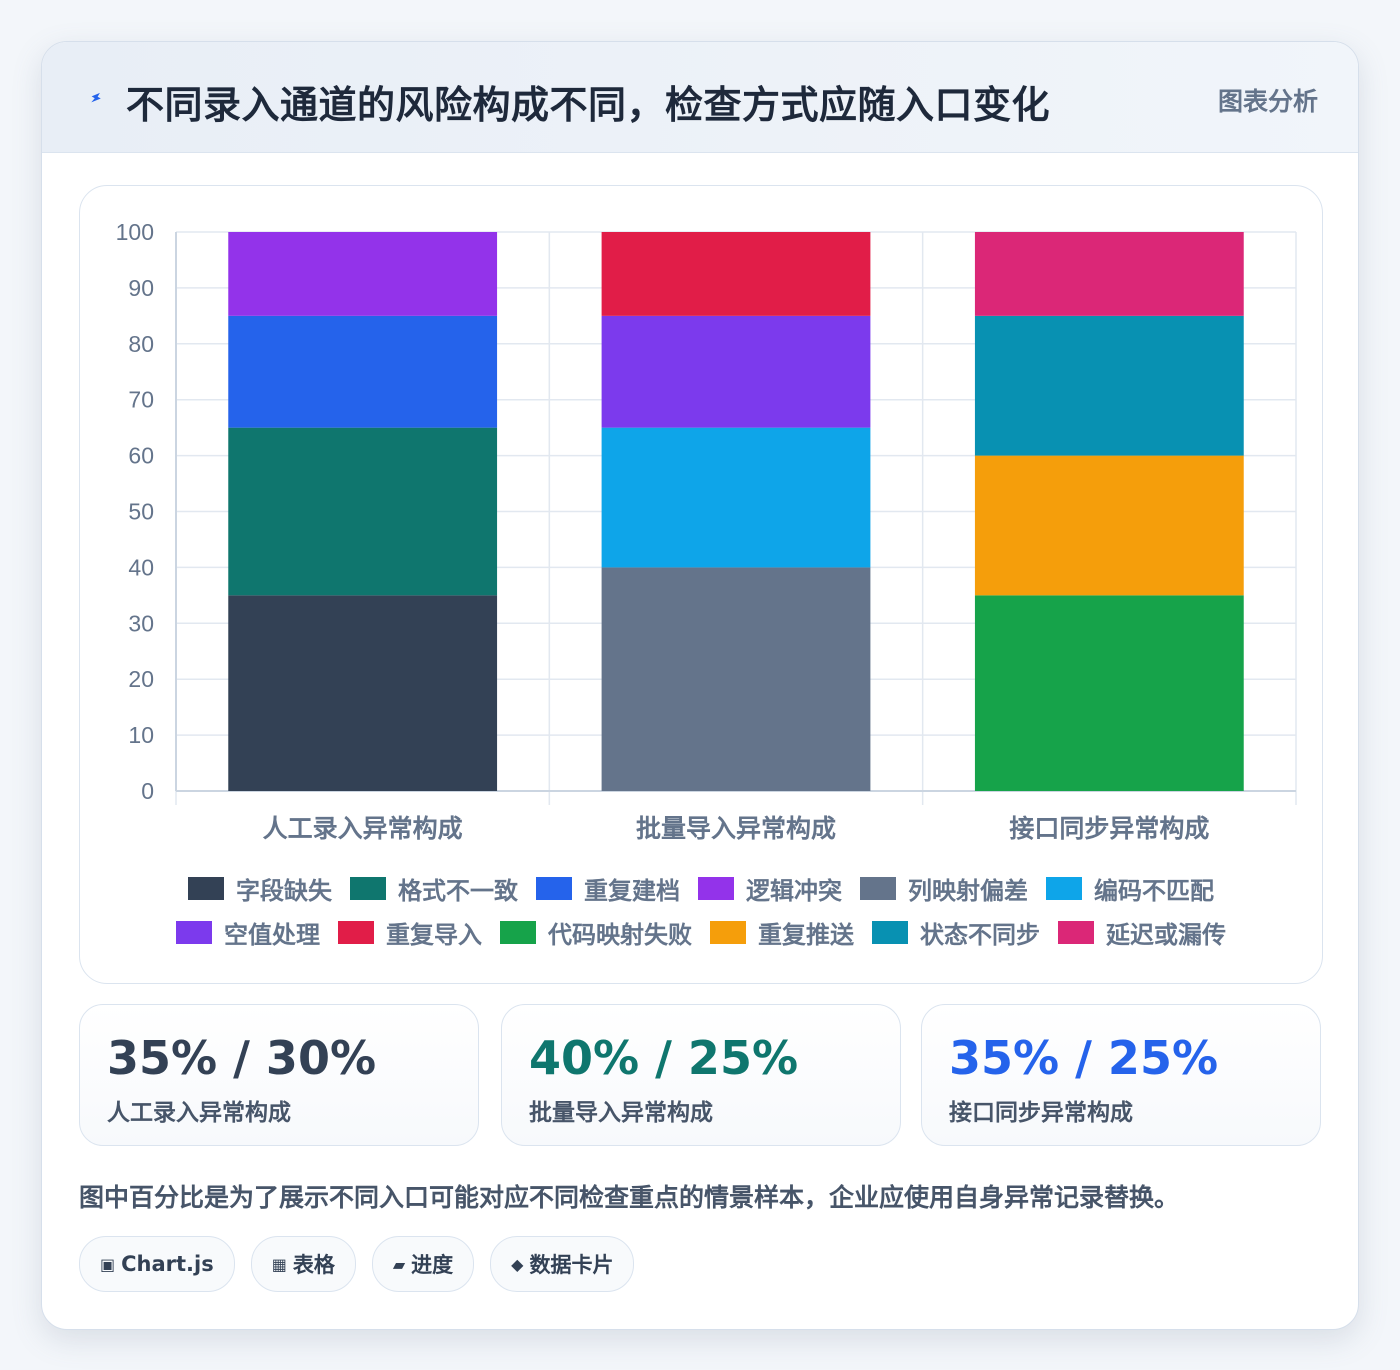 This screenshot has height=1370, width=1400. What do you see at coordinates (141, 288) in the screenshot?
I see `y-tick-label: 90` at bounding box center [141, 288].